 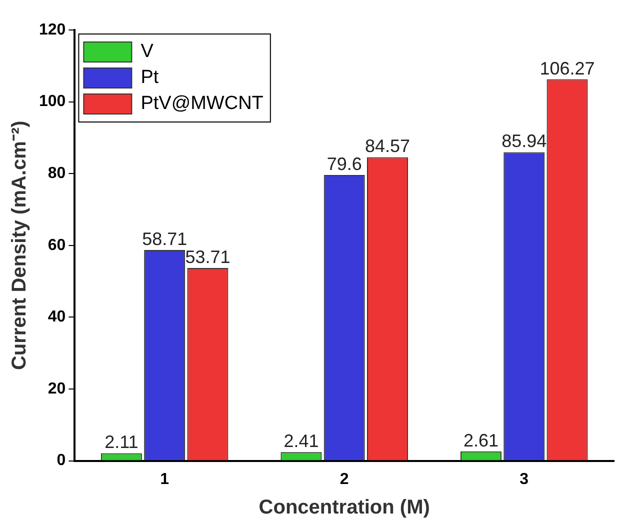 What do you see at coordinates (57, 317) in the screenshot?
I see `y-tick-label: 40` at bounding box center [57, 317].